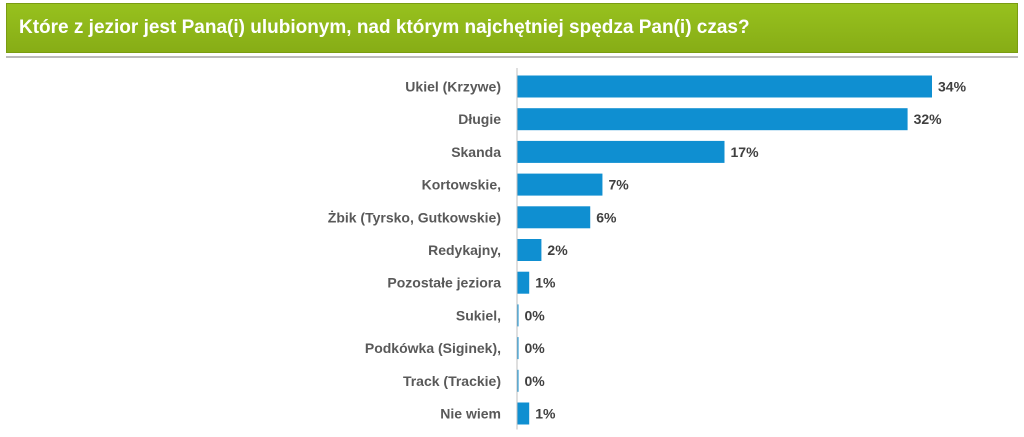 Image resolution: width=1024 pixels, height=437 pixels. Describe the element at coordinates (452, 381) in the screenshot. I see `category-label: Track (Trackie)` at that location.